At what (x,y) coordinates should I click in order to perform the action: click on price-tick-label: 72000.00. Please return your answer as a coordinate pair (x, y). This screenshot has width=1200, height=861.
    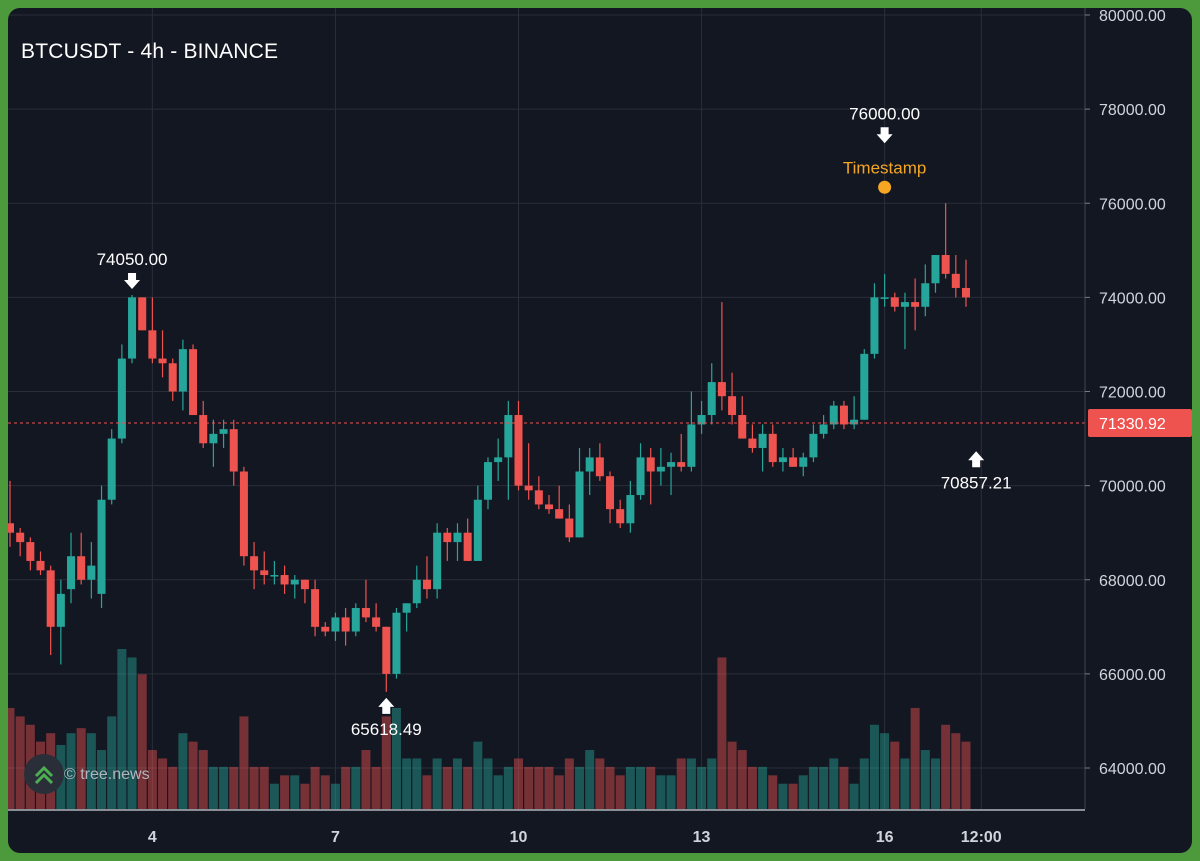
    Looking at the image, I should click on (1132, 393).